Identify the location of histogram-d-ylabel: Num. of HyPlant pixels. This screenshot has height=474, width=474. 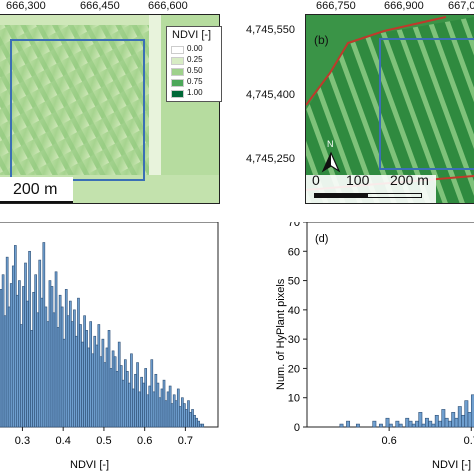
(281, 334).